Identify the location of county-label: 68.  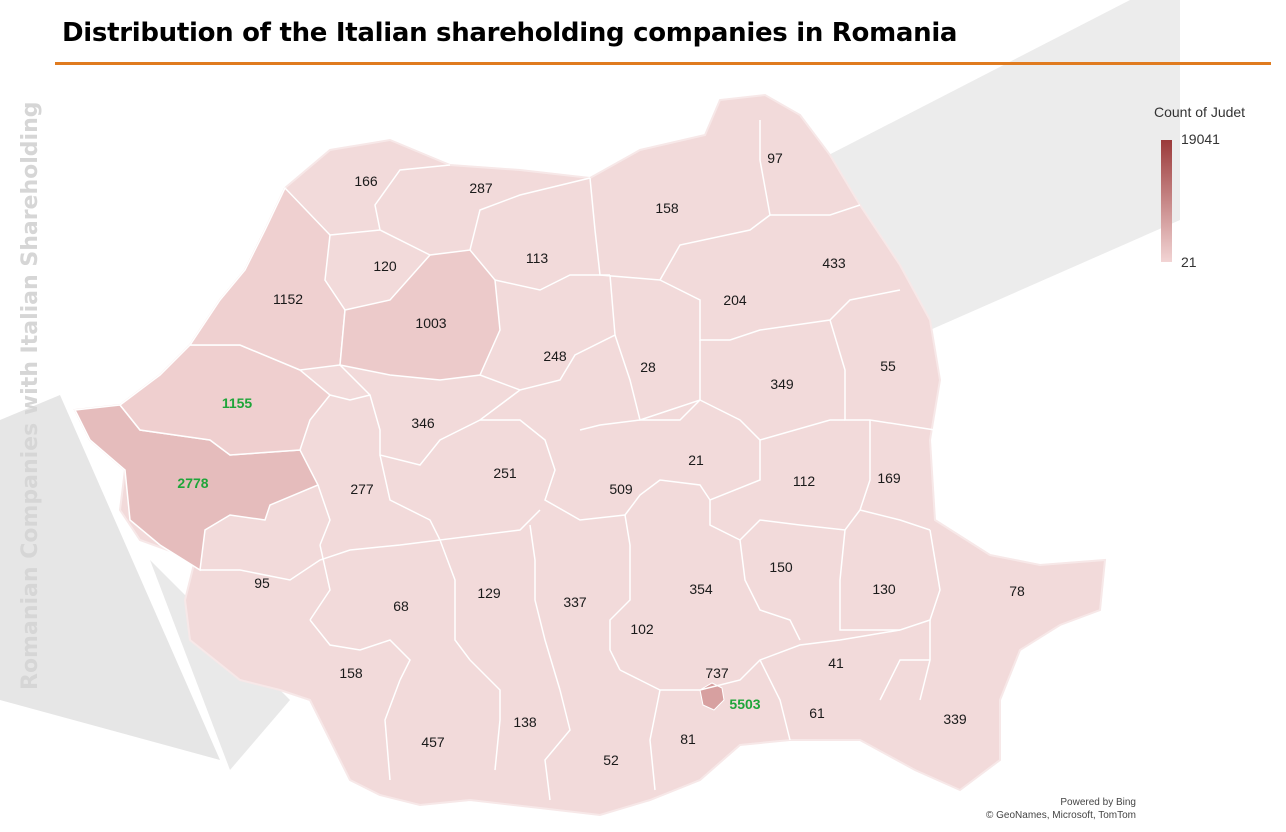
(401, 606).